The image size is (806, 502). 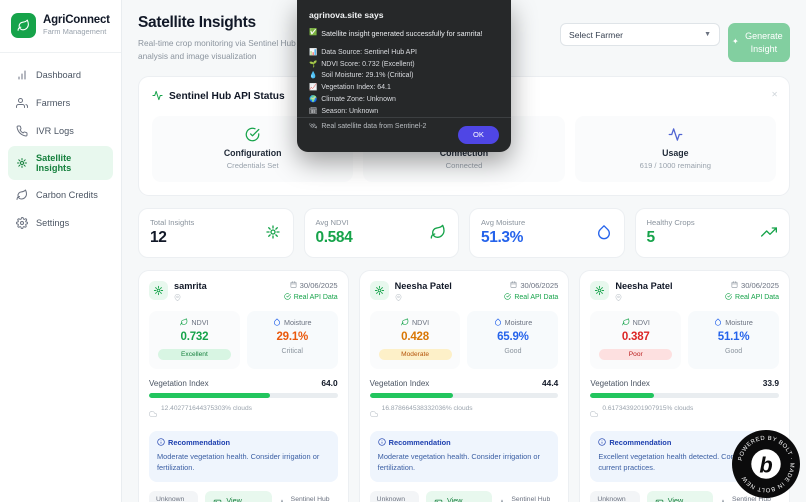 What do you see at coordinates (199, 443) in the screenshot?
I see `recommendation-title: Recommendation` at bounding box center [199, 443].